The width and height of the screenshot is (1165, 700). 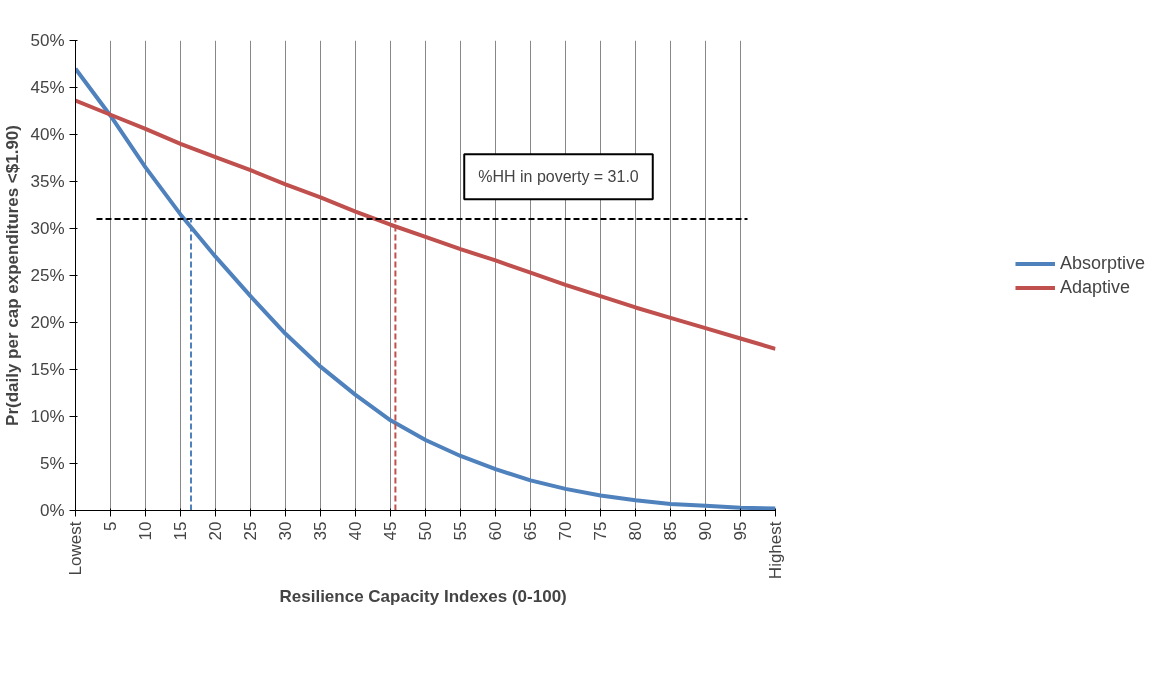 I want to click on y-tick-label: 15%, so click(x=47, y=369).